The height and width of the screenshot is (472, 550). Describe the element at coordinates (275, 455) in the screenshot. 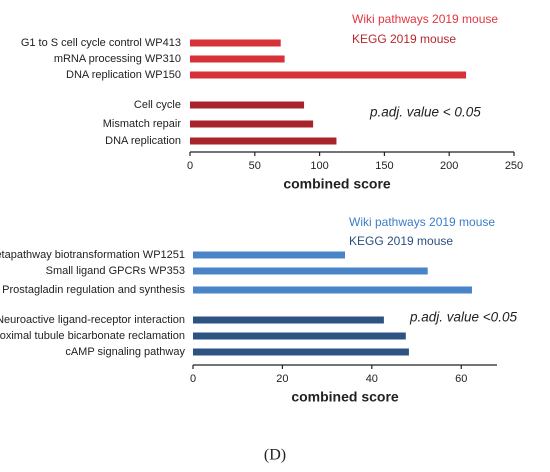

I see `caption: (D)` at that location.